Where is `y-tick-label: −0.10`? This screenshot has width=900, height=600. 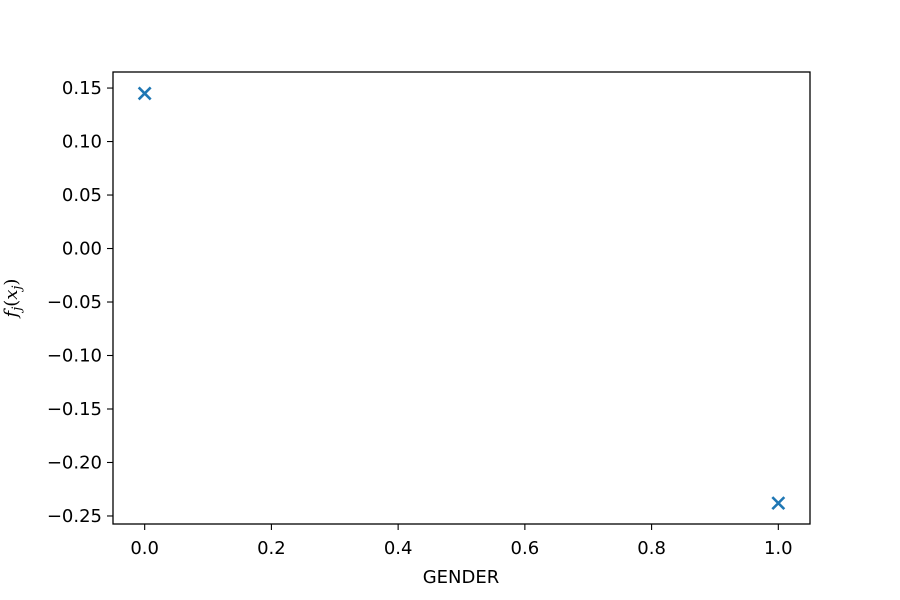
y-tick-label: −0.10 is located at coordinates (74, 356).